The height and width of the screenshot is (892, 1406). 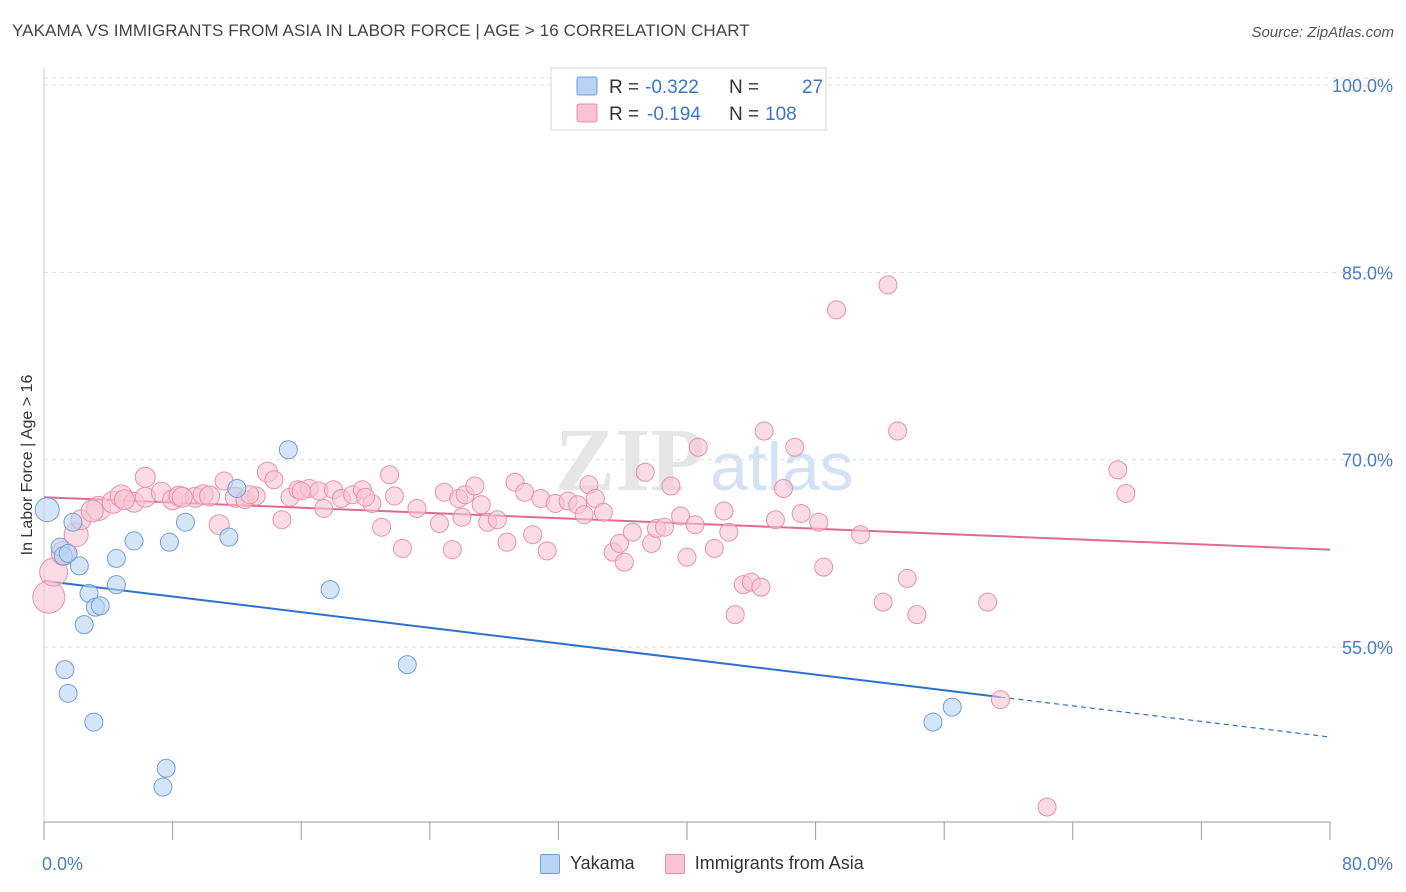 What do you see at coordinates (630, 460) in the screenshot?
I see `watermark-zip: ZIP` at bounding box center [630, 460].